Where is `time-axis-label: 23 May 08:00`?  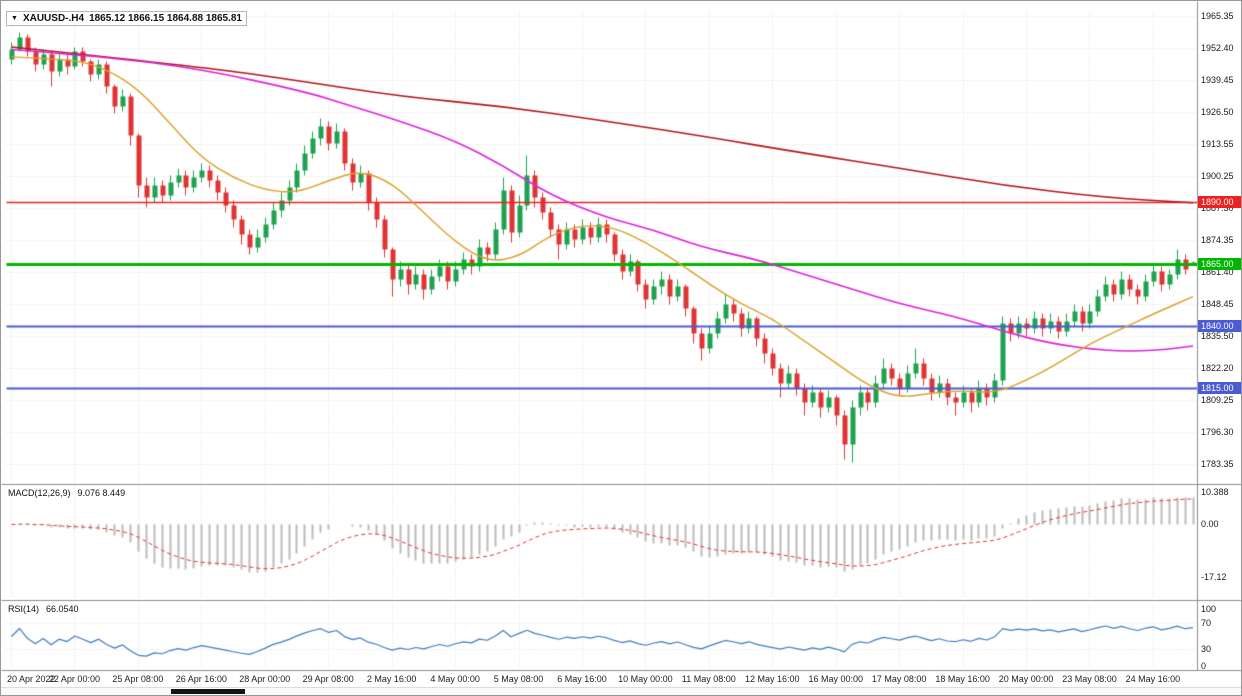 time-axis-label: 23 May 08:00 is located at coordinates (1089, 679).